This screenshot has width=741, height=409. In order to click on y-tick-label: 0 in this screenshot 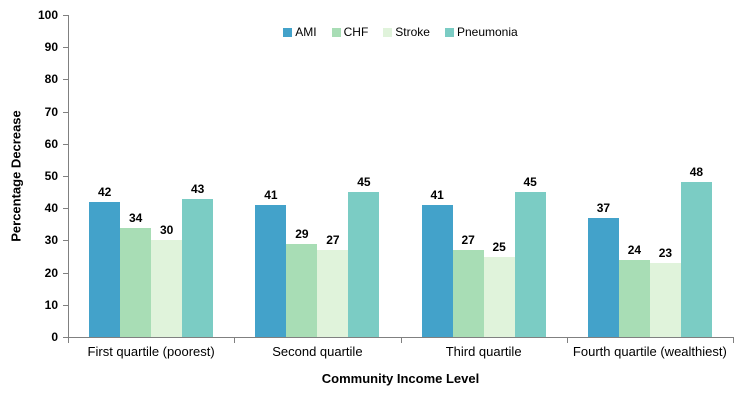, I will do `click(54, 337)`.